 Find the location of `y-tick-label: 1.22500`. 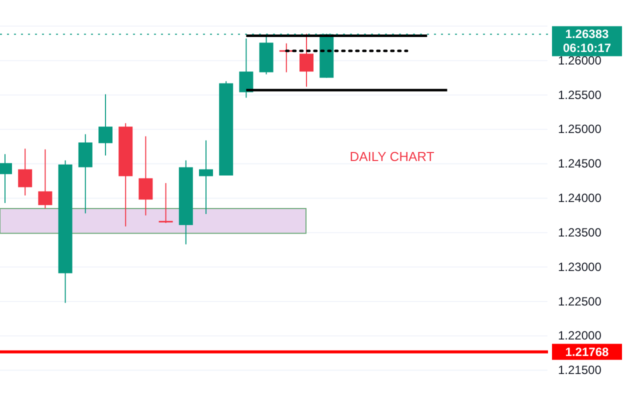

y-tick-label: 1.22500 is located at coordinates (580, 301).